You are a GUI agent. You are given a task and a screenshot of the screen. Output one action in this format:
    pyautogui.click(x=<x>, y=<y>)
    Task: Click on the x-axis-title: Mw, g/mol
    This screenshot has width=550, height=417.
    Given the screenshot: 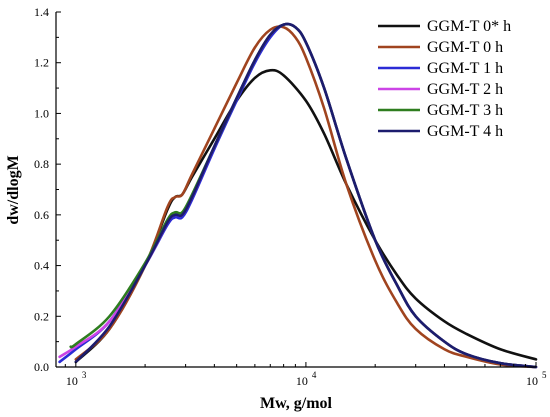 What is the action you would take?
    pyautogui.click(x=296, y=403)
    